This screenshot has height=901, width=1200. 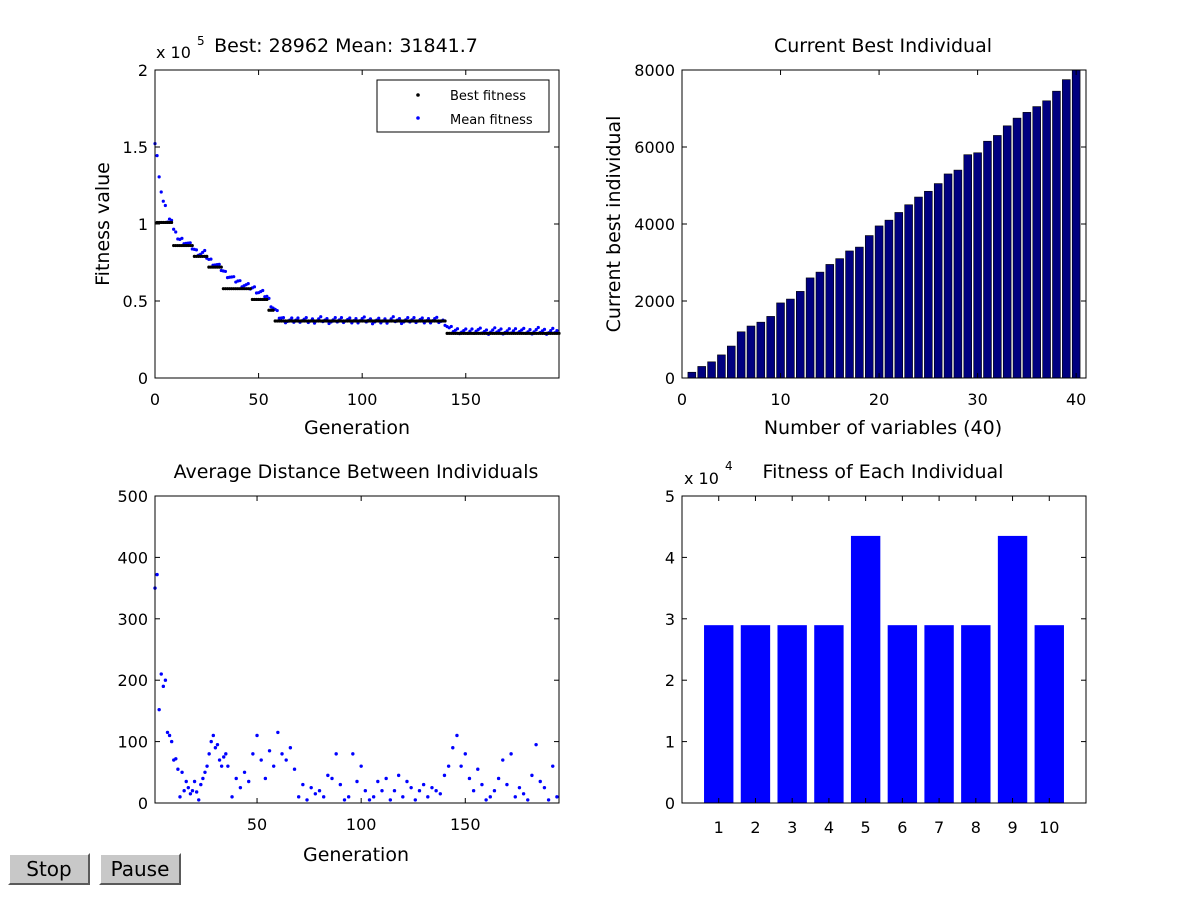 I want to click on fitness-exponent: 5, so click(x=201, y=41).